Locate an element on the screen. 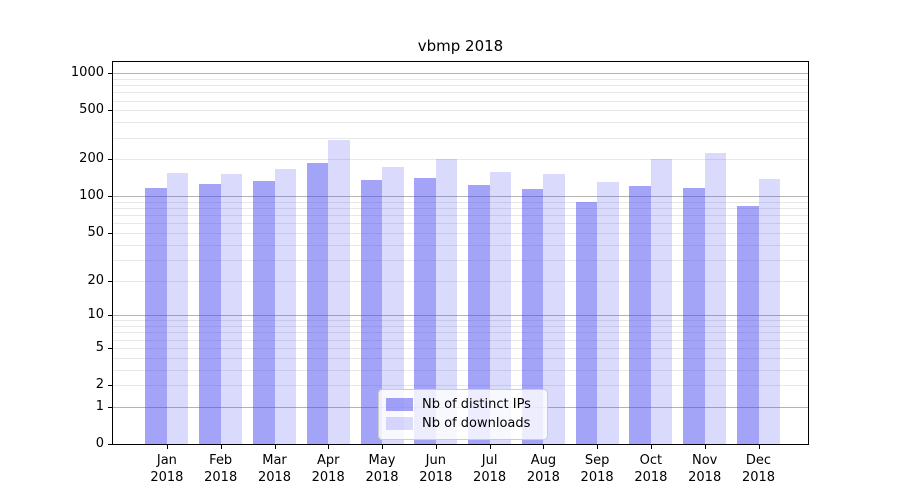  y-tick-label-1: 1 is located at coordinates (99, 406).